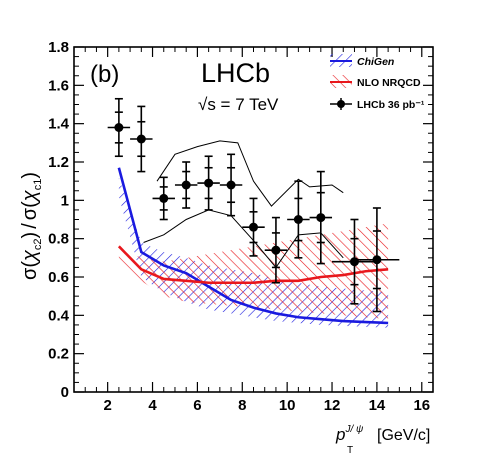 The height and width of the screenshot is (464, 480). I want to click on svg-text: σ(χc2)/σ(χc1), so click(31, 226).